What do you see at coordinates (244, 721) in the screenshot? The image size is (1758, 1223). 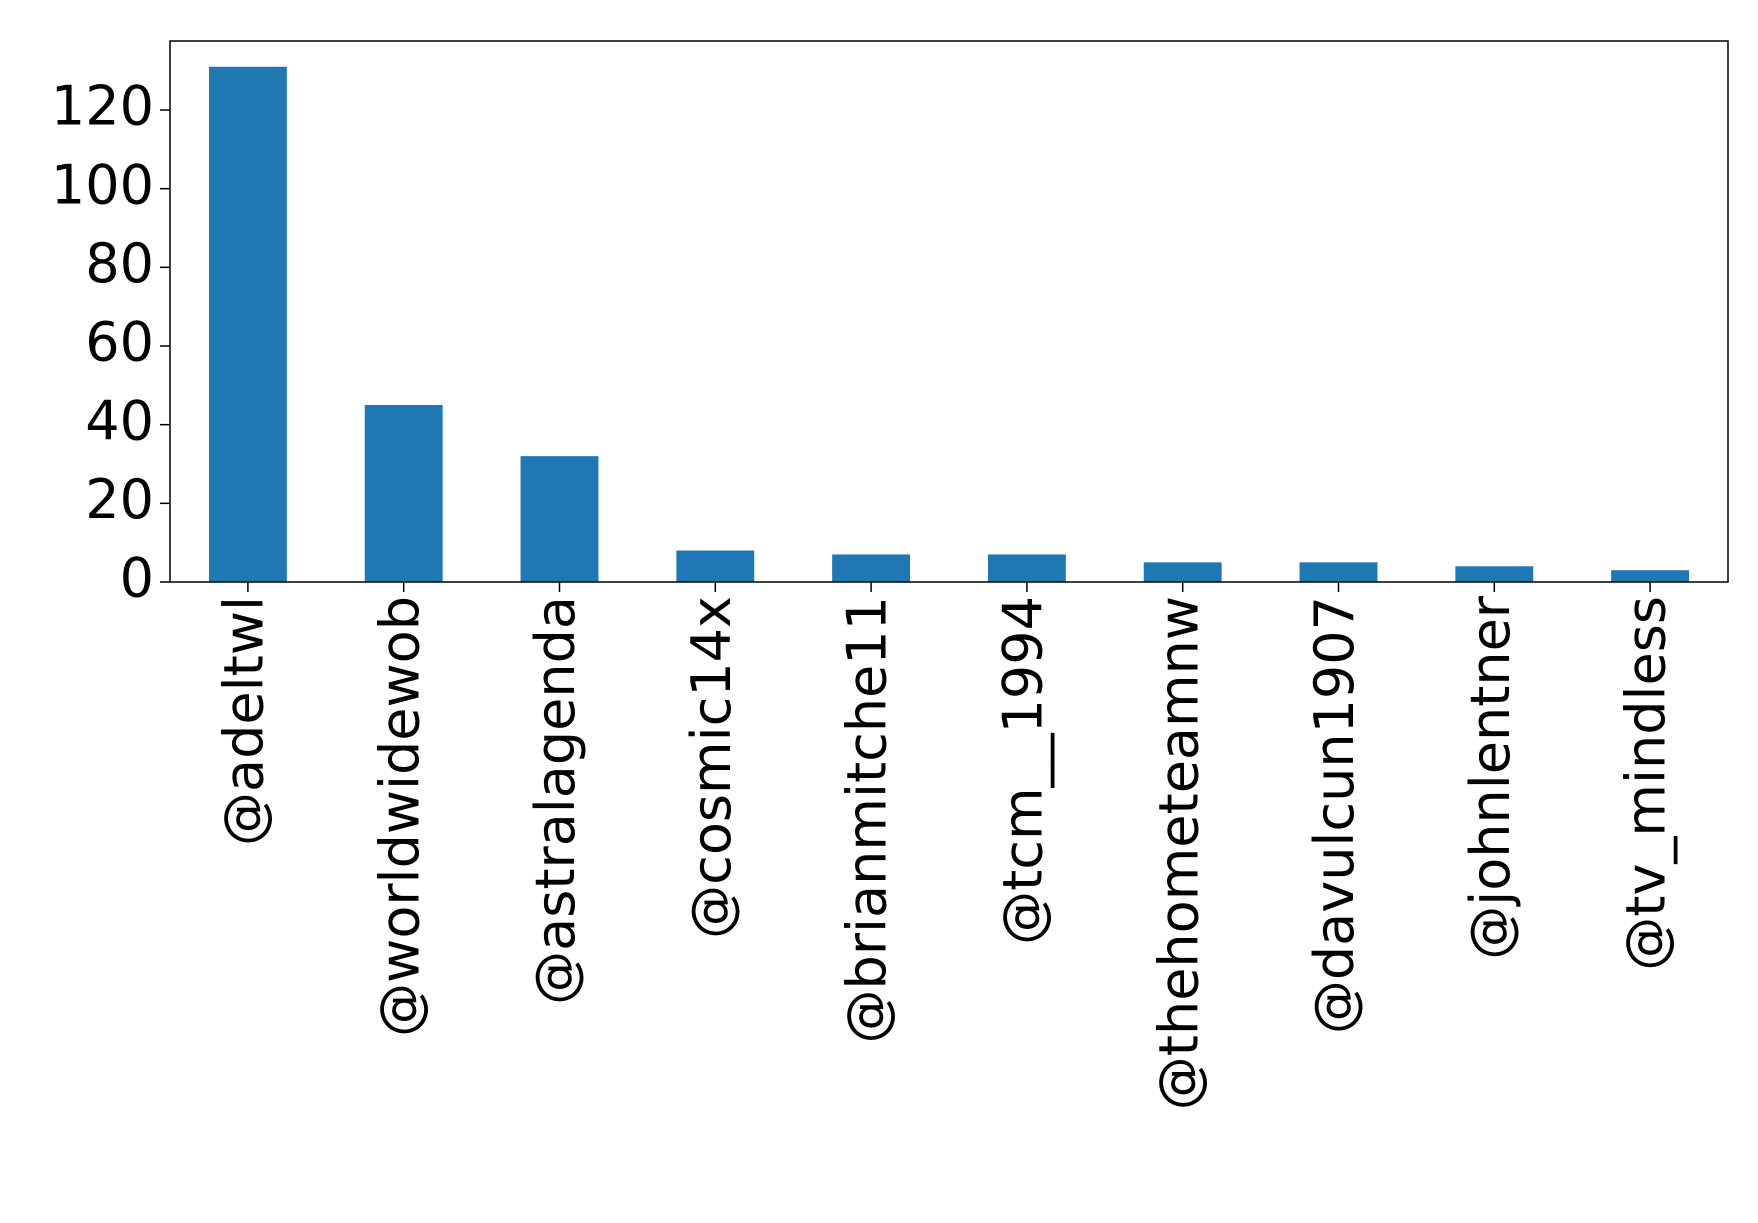 I see `x-tick-label: @adeltwl` at bounding box center [244, 721].